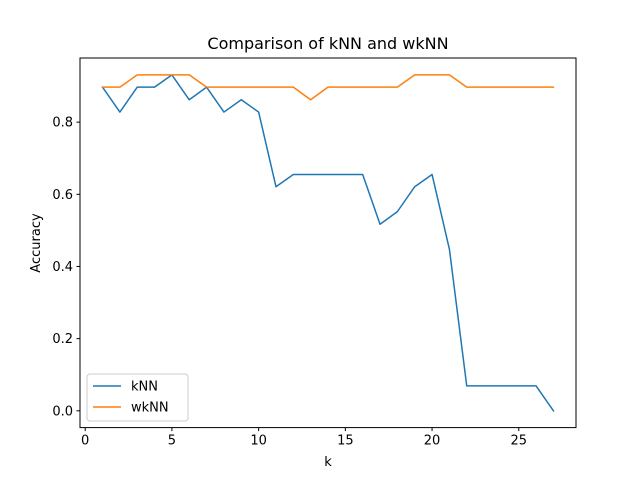  I want to click on x-tick-label: 25, so click(518, 441).